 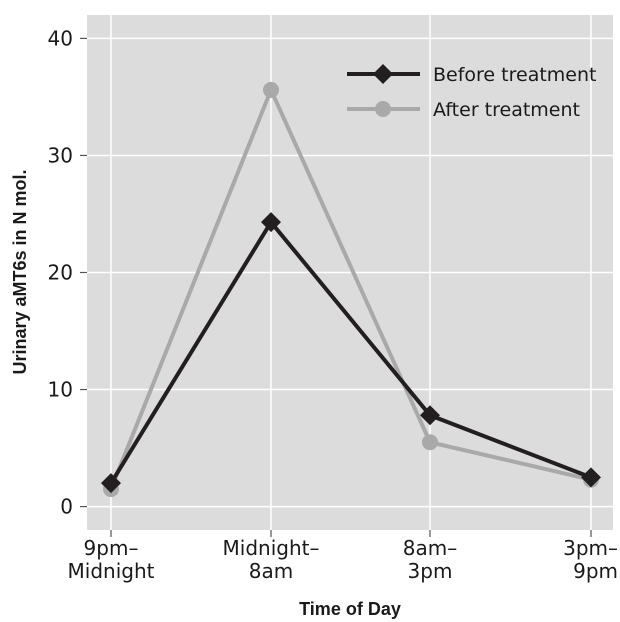 I want to click on x-tick-label: Midnight, so click(x=111, y=571).